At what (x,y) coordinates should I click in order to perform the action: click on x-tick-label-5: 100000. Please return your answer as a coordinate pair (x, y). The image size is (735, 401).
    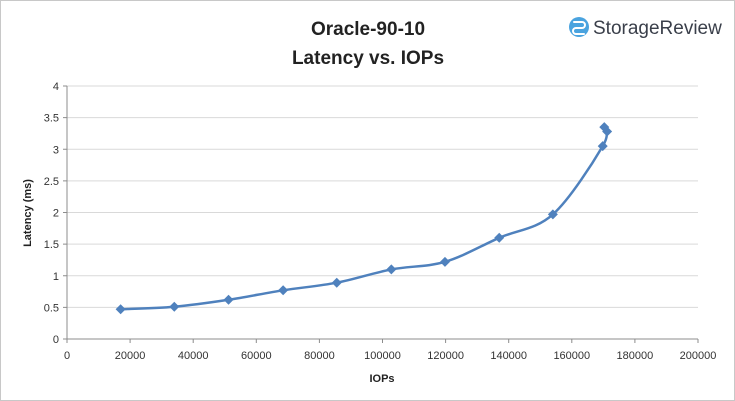
    Looking at the image, I should click on (382, 356).